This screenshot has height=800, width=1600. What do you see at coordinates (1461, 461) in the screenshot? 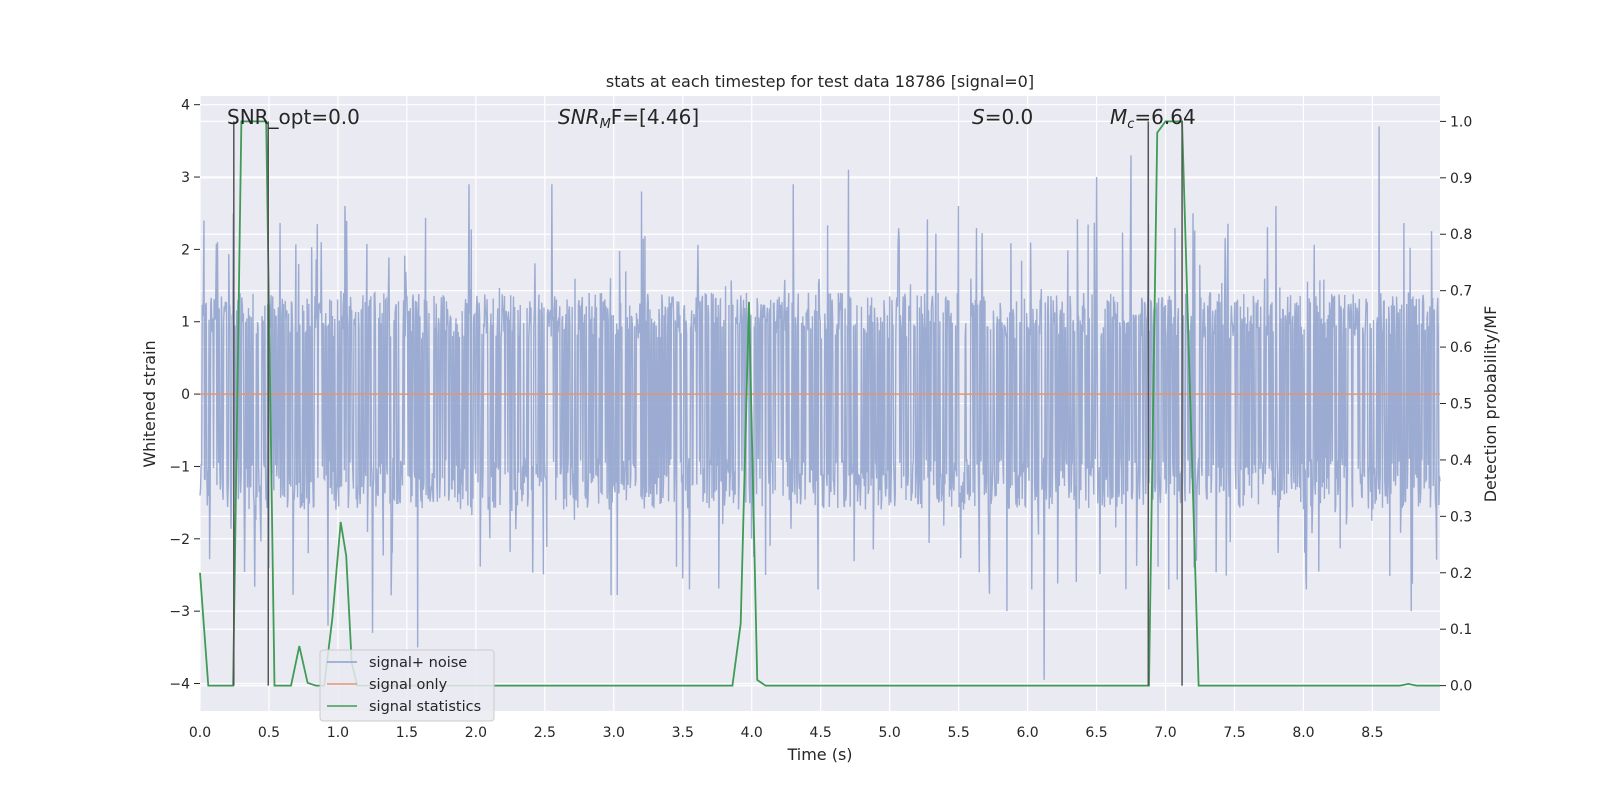
I see `y-right-tick-label-6: 0.4` at bounding box center [1461, 461].